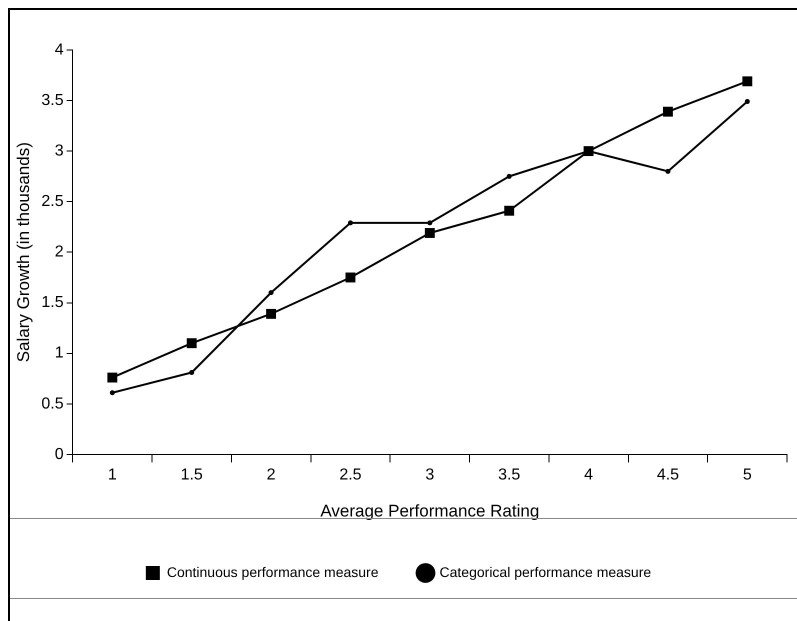 The height and width of the screenshot is (621, 797). Describe the element at coordinates (429, 475) in the screenshot. I see `x-tick-label: 3` at that location.